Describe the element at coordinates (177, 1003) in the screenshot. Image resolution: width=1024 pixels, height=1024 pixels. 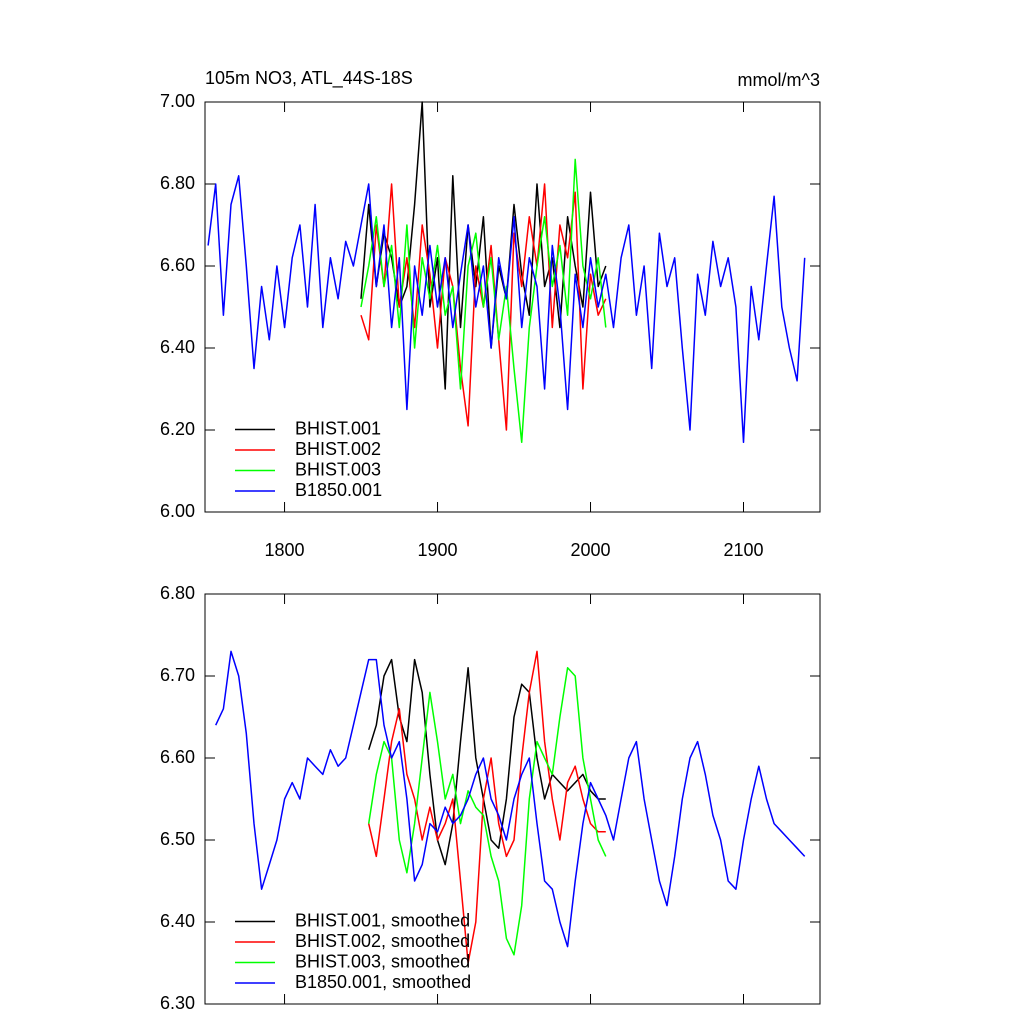
I see `y-tick-label: 6.30` at that location.